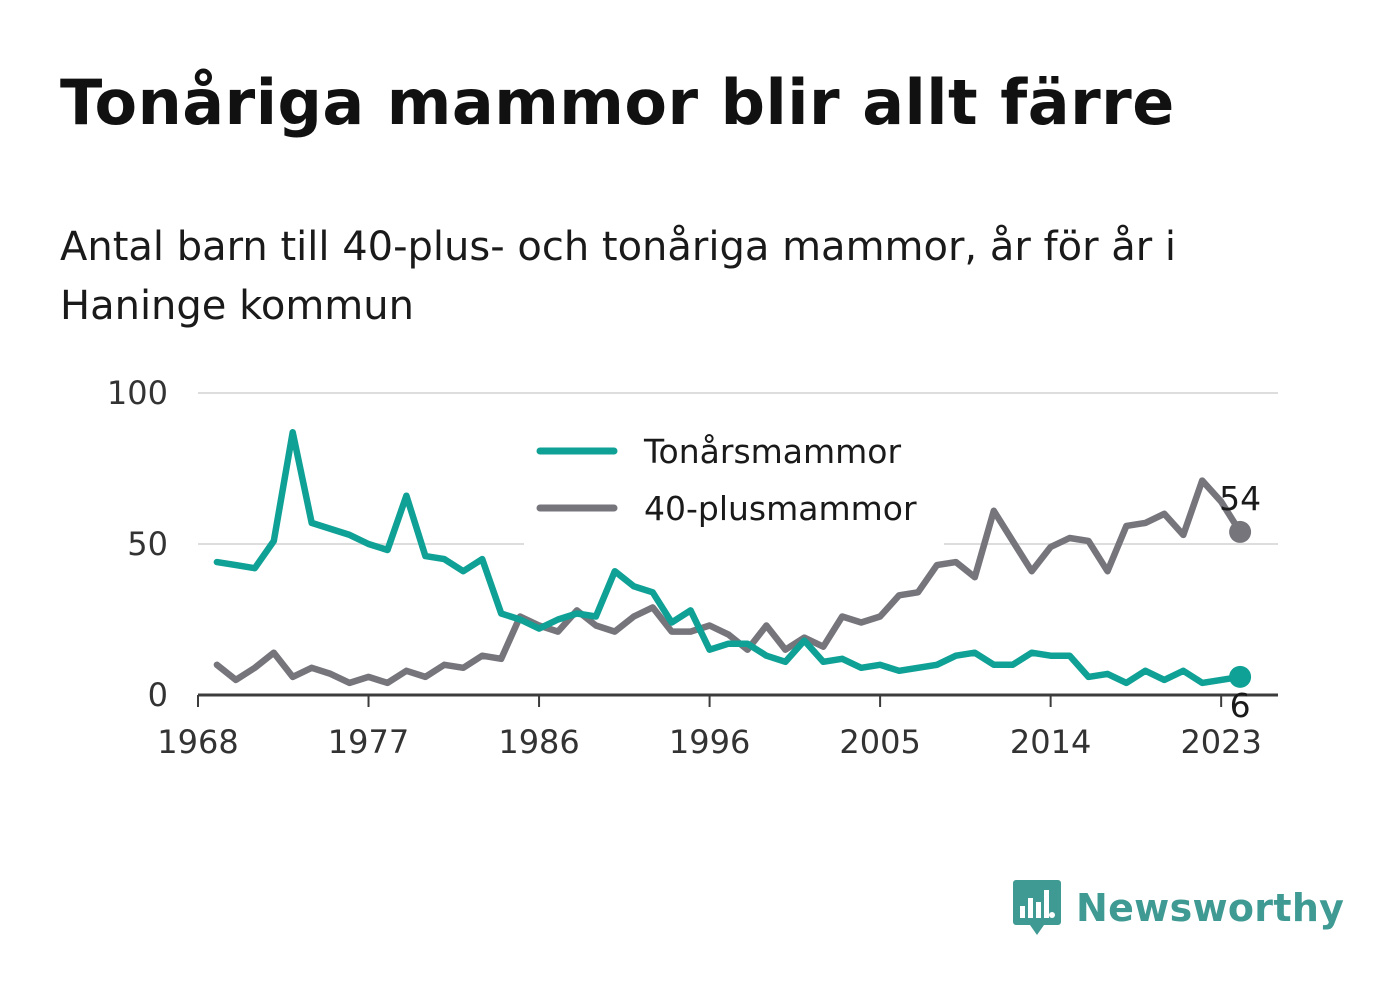  Describe the element at coordinates (879, 742) in the screenshot. I see `x-tick-label: 2005` at that location.